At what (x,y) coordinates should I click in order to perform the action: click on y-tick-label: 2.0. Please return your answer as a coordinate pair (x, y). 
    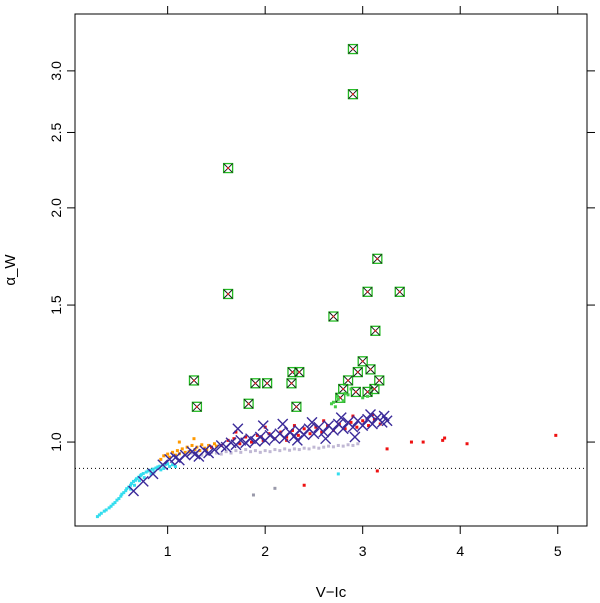
    Looking at the image, I should click on (56, 208).